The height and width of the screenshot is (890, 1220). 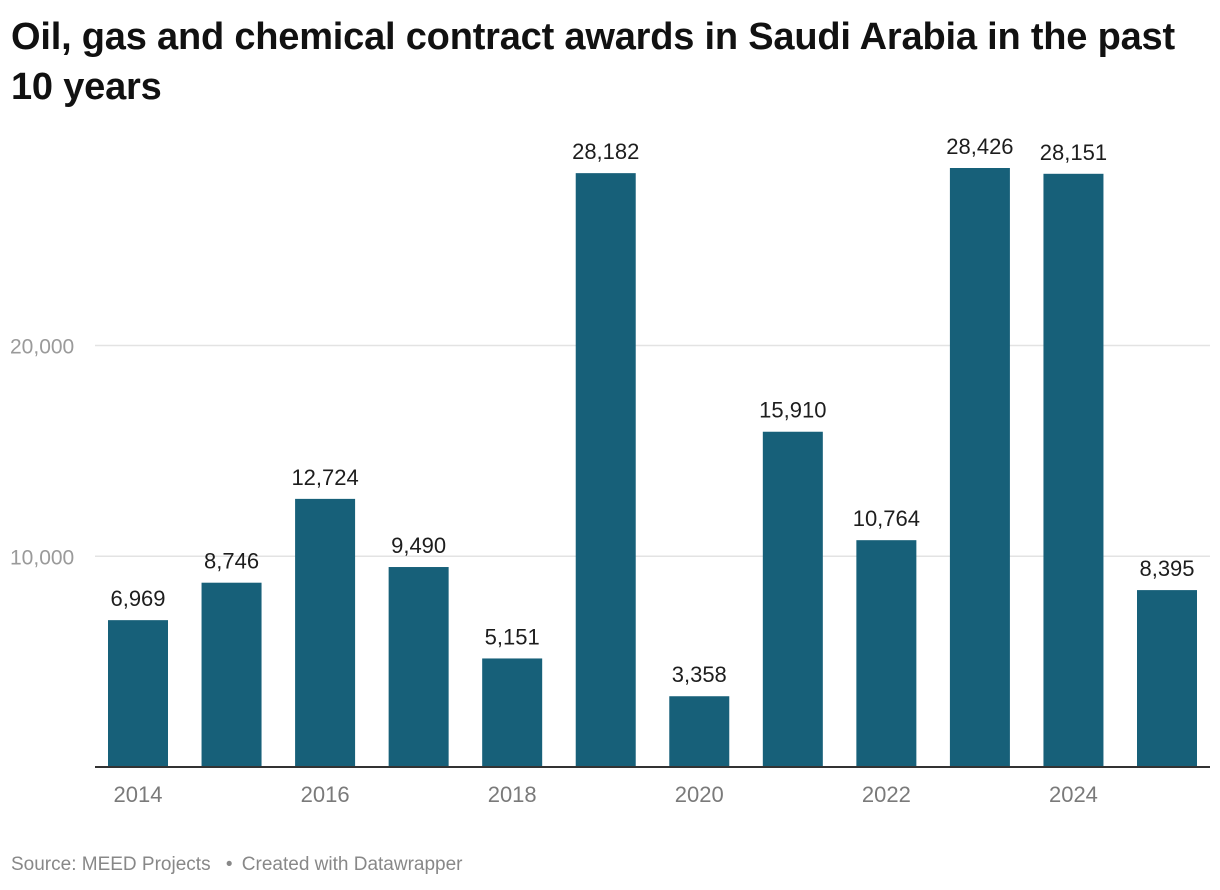 I want to click on data-label: 10,764, so click(x=886, y=518).